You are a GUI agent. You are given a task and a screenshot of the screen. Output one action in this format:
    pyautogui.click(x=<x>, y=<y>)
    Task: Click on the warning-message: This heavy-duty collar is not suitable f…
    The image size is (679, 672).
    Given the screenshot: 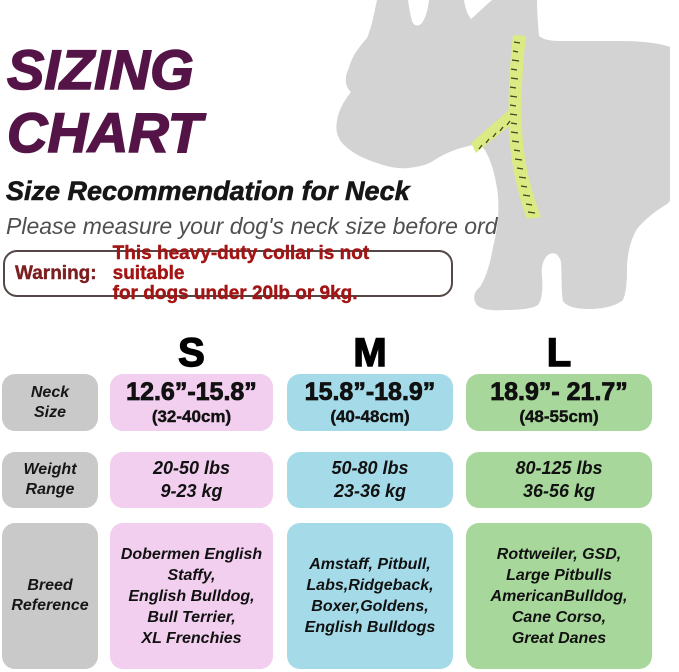 What is the action you would take?
    pyautogui.click(x=241, y=273)
    